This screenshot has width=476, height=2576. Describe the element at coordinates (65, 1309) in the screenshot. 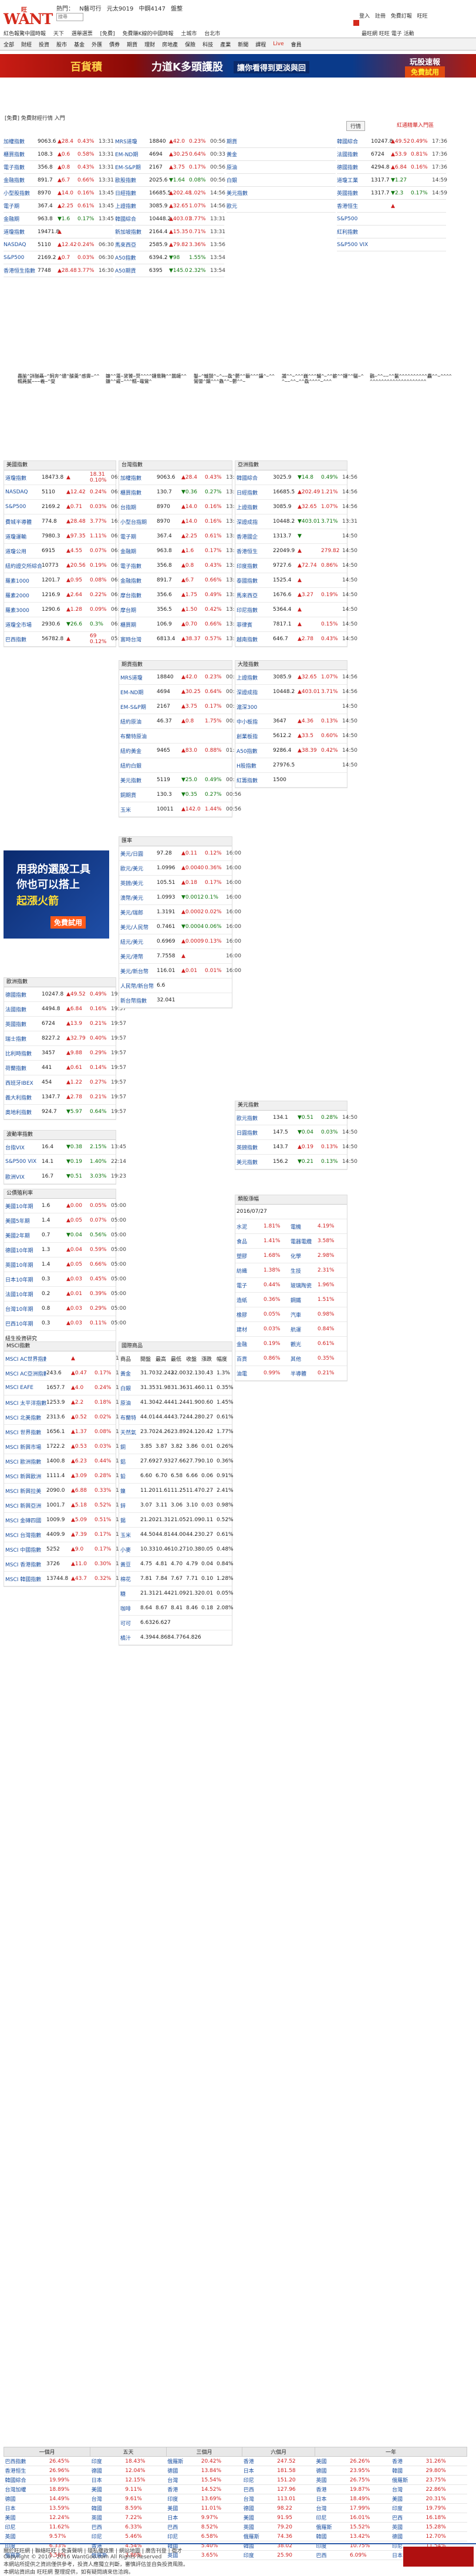

I see `quote-row: 台灣10年期 0.8 ▲0.03 0.29% 05:00` at that location.